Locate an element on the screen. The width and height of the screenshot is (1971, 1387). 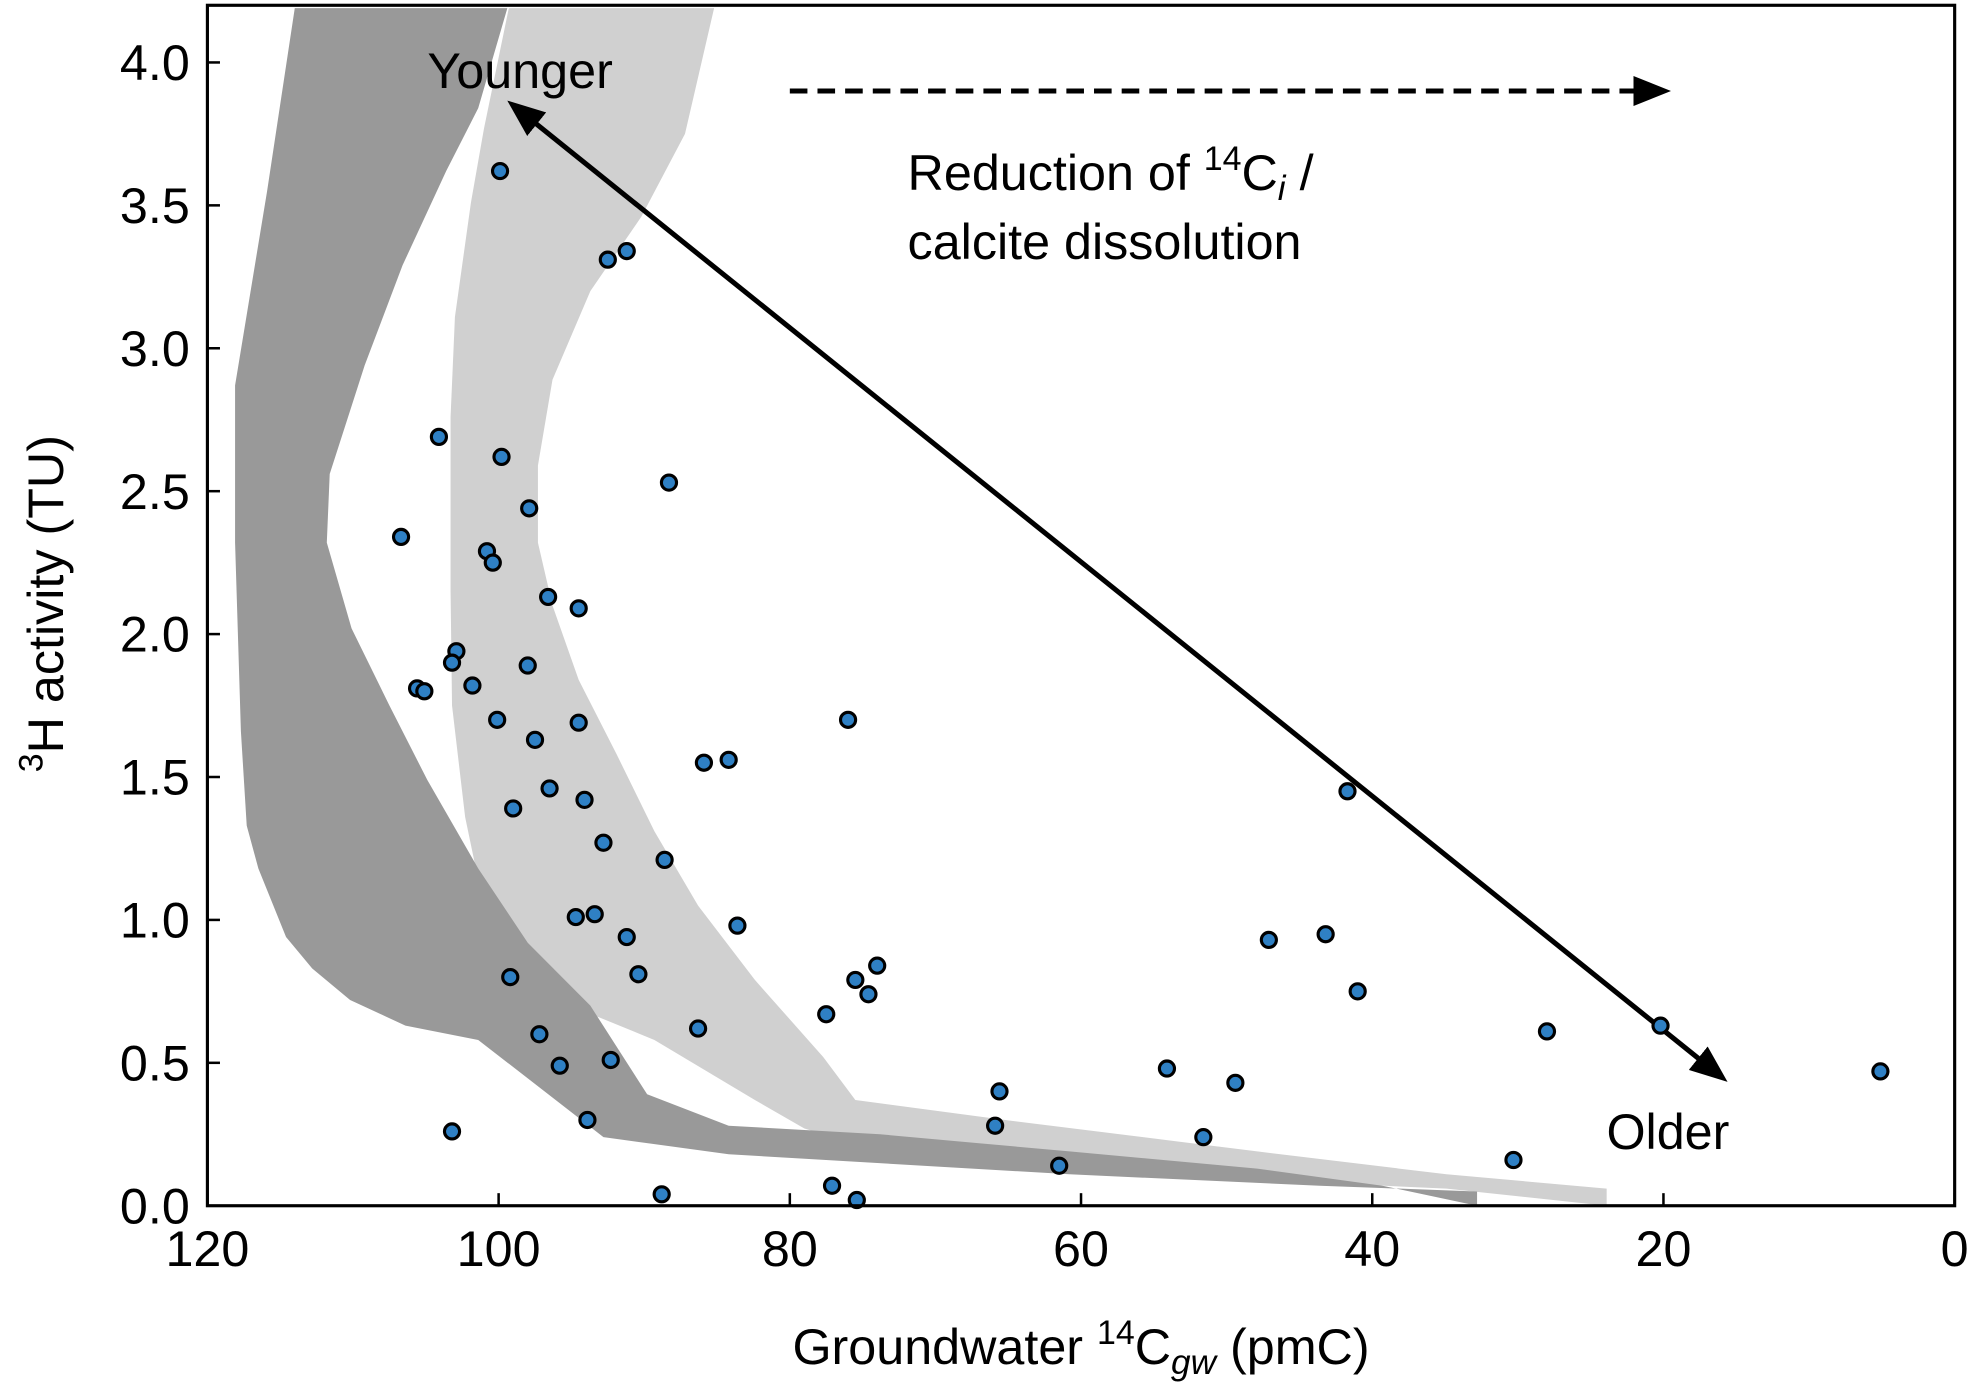
y-axis-label: 3H activity (TU) is located at coordinates (43, 603).